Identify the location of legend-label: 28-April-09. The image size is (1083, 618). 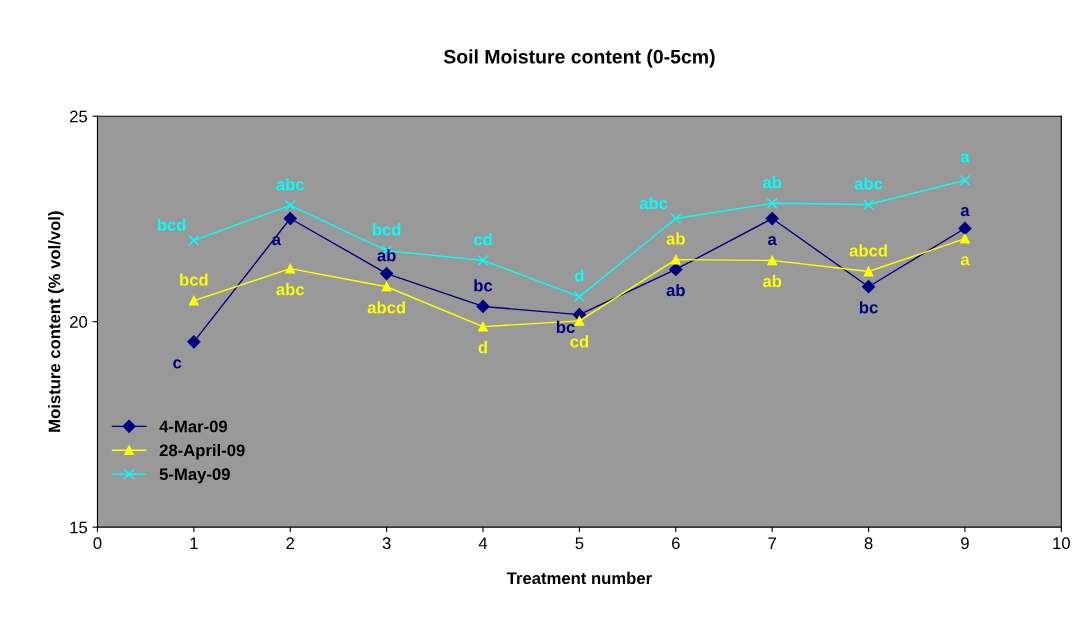
(202, 451).